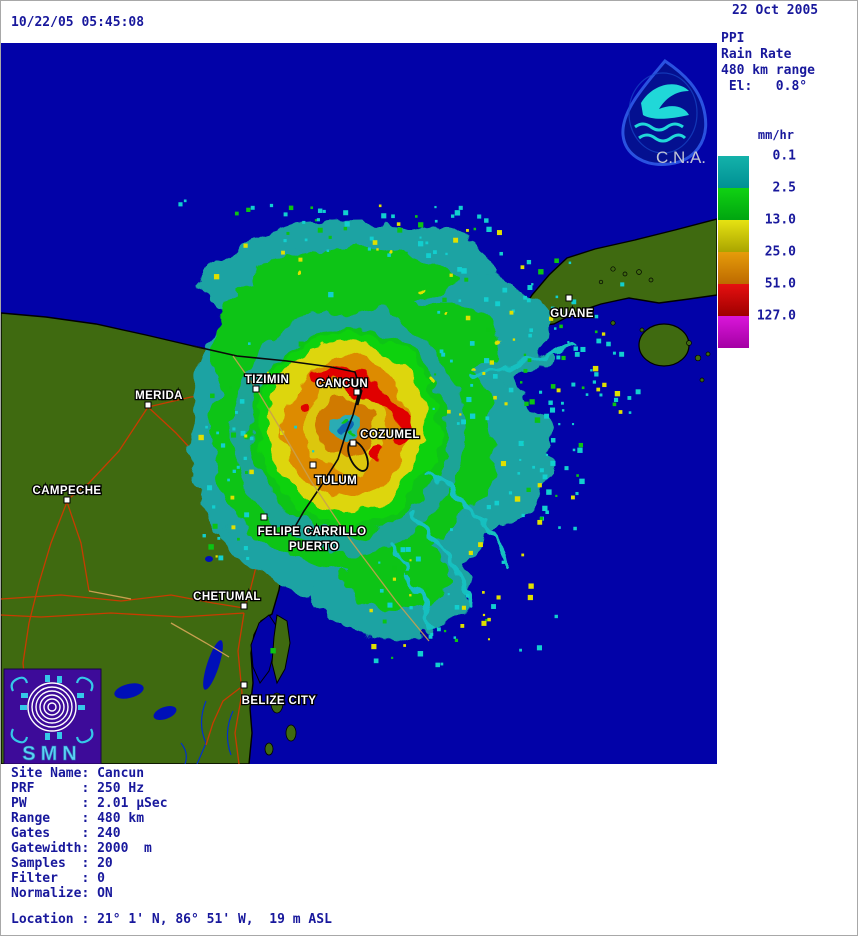 Image resolution: width=858 pixels, height=936 pixels. I want to click on city-label: CANCUN, so click(342, 384).